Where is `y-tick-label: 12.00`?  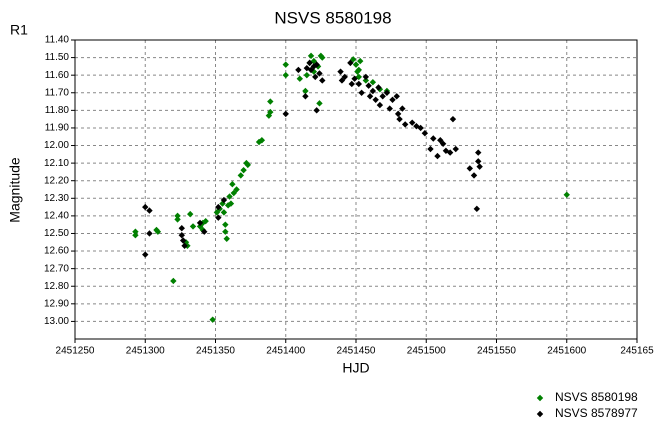
y-tick-label: 12.00 is located at coordinates (56, 145).